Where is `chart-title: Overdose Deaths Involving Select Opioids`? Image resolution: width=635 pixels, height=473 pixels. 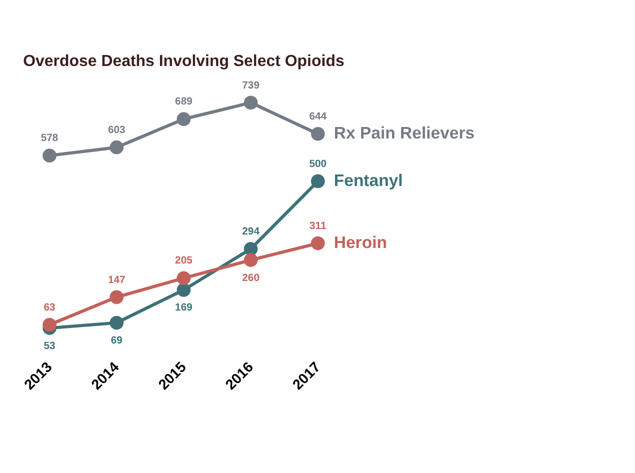
chart-title: Overdose Deaths Involving Select Opioids is located at coordinates (183, 61).